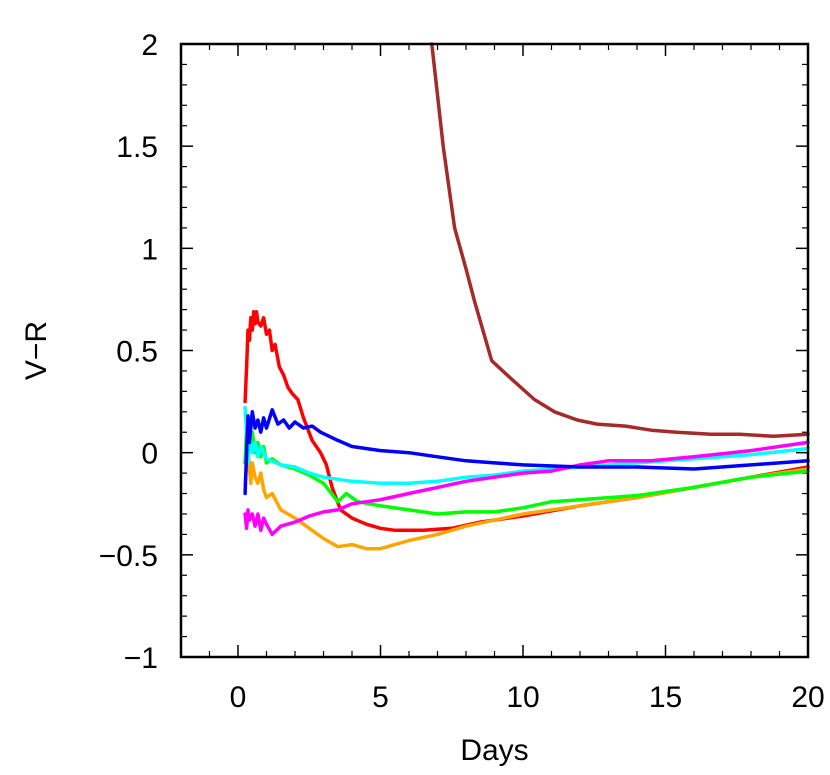 The height and width of the screenshot is (775, 830). I want to click on y-tick-label: 1.5, so click(137, 147).